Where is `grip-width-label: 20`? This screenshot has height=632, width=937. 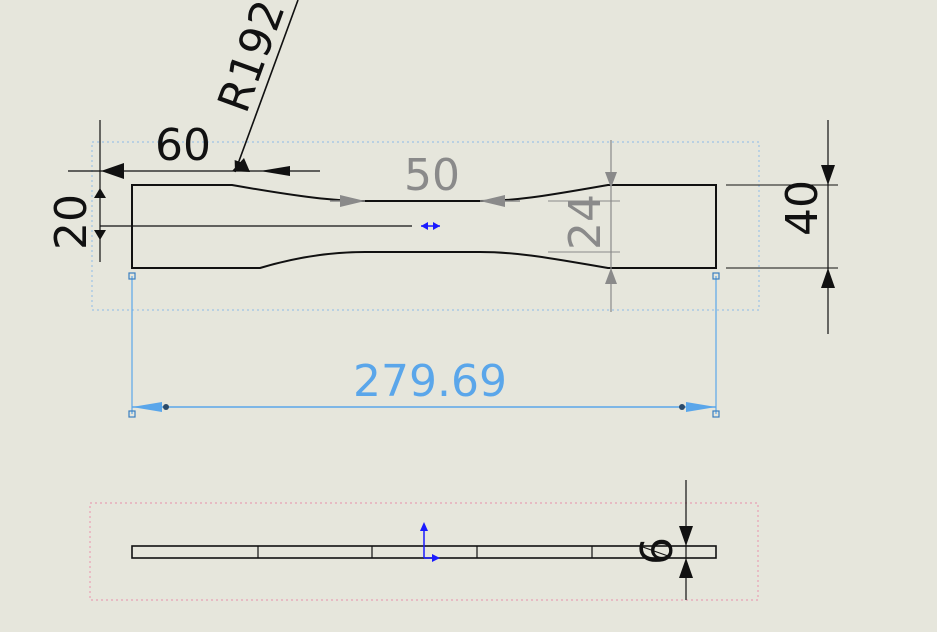
grip-width-label: 20 is located at coordinates (71, 222).